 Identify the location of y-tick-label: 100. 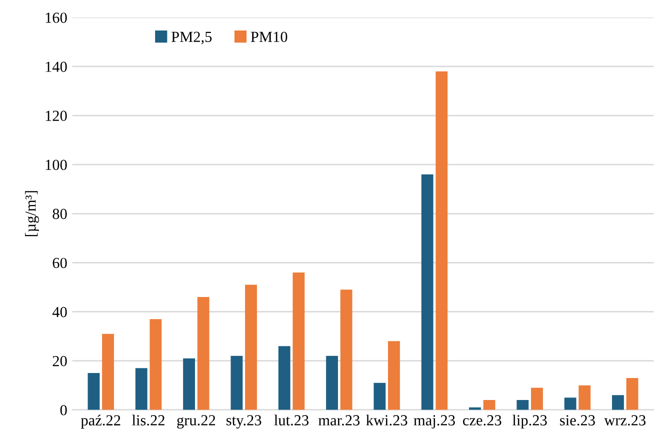
(56, 165).